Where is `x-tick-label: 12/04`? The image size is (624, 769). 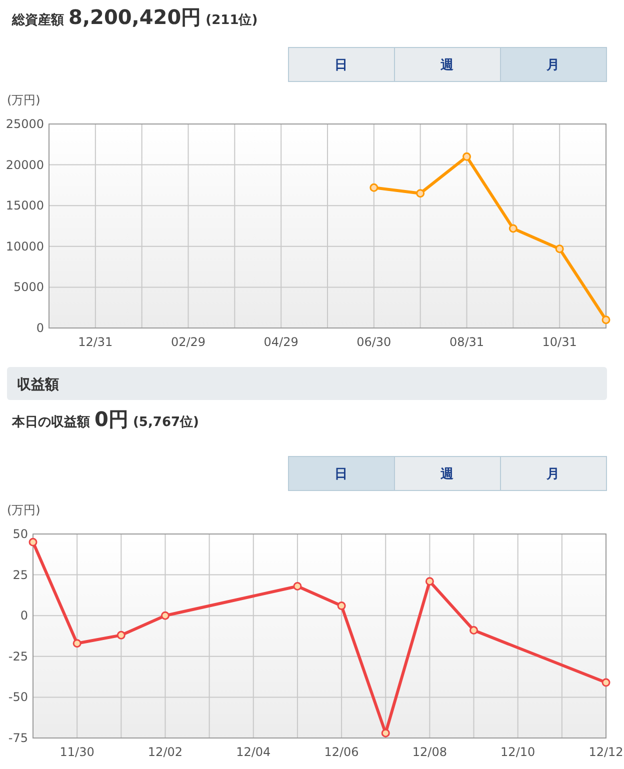
x-tick-label: 12/04 is located at coordinates (253, 752).